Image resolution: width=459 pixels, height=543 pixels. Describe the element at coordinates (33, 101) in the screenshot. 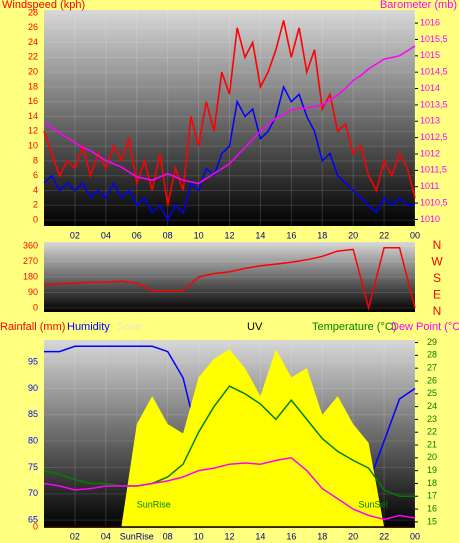

I see `y-tick-label: 16` at that location.